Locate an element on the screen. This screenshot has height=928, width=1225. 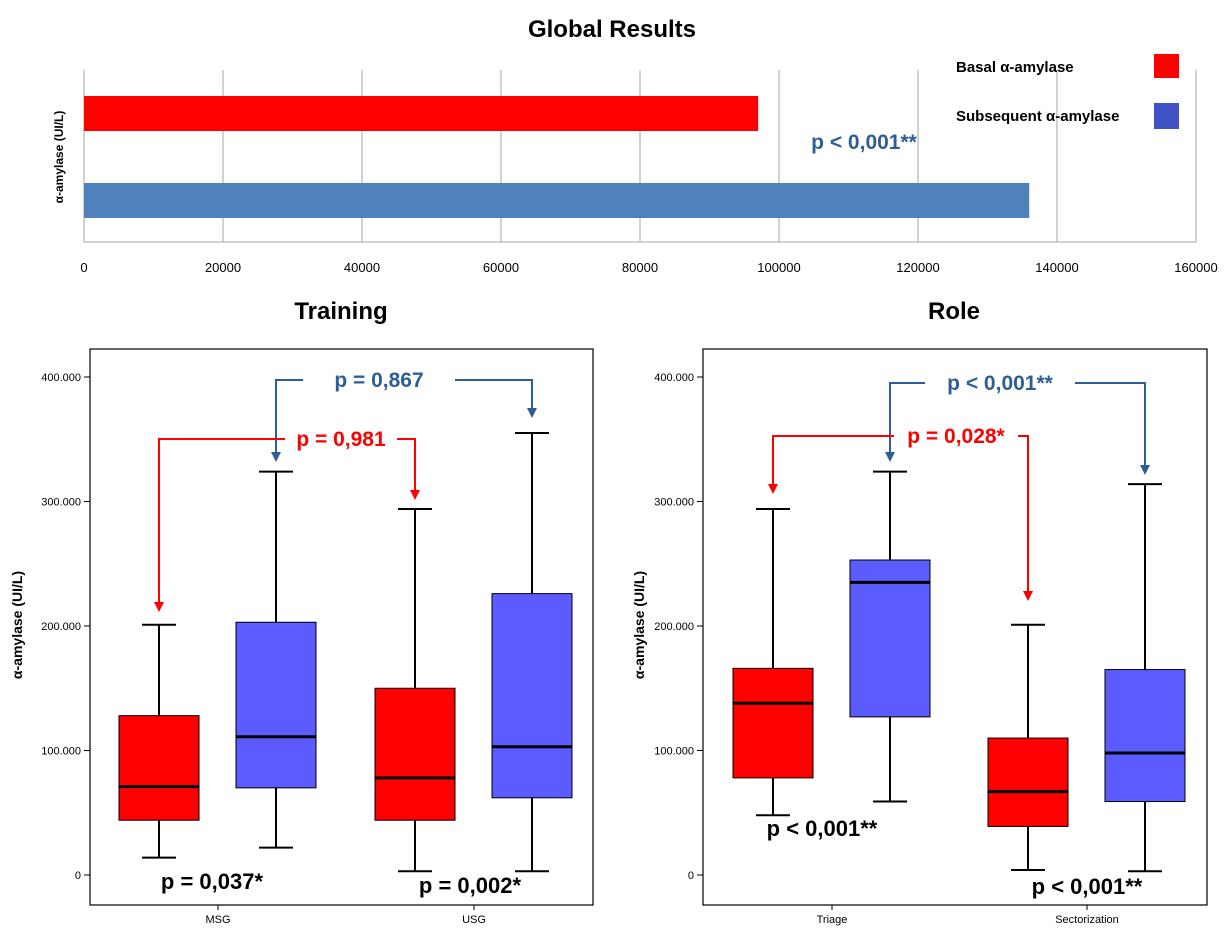
global-y-axis-label: α-amylase (UI/L) is located at coordinates (59, 157).